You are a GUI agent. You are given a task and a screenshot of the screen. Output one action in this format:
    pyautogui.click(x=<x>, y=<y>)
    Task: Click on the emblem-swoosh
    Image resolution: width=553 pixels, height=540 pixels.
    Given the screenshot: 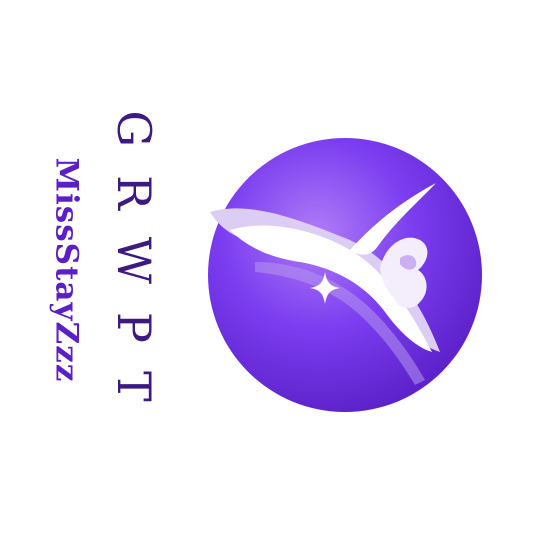 What is the action you would take?
    pyautogui.click(x=331, y=288)
    